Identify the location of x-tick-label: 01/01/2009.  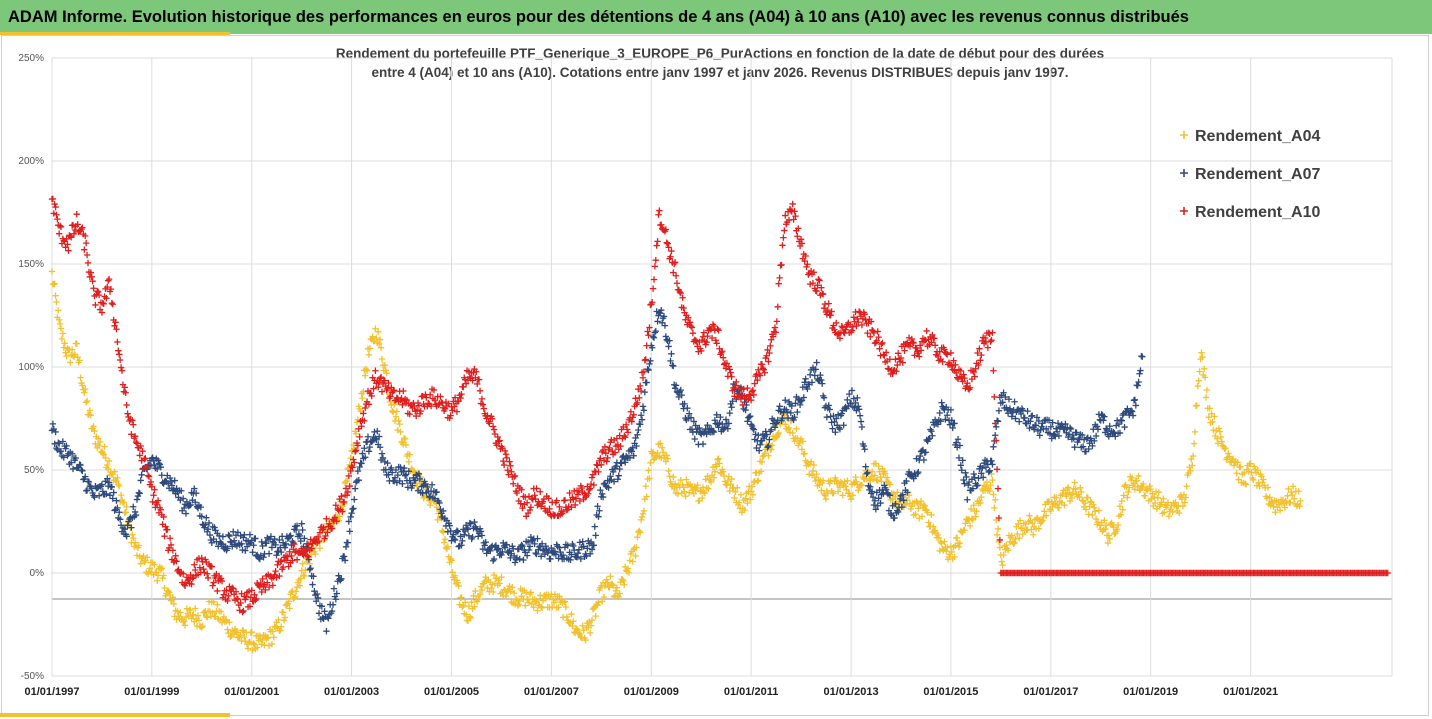
(651, 692).